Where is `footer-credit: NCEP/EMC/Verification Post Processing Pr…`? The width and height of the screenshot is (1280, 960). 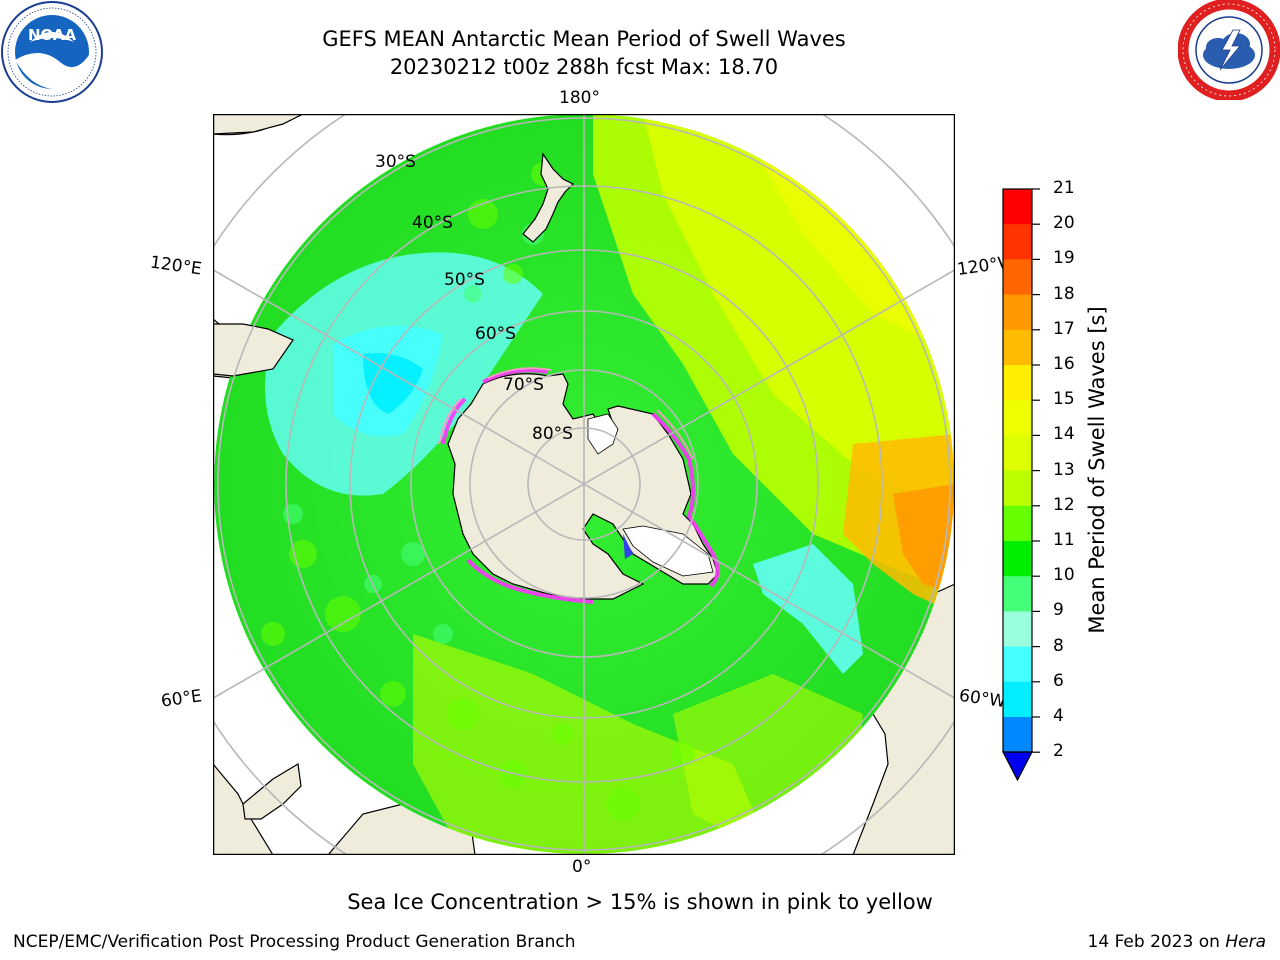 footer-credit: NCEP/EMC/Verification Post Processing Pr… is located at coordinates (294, 942).